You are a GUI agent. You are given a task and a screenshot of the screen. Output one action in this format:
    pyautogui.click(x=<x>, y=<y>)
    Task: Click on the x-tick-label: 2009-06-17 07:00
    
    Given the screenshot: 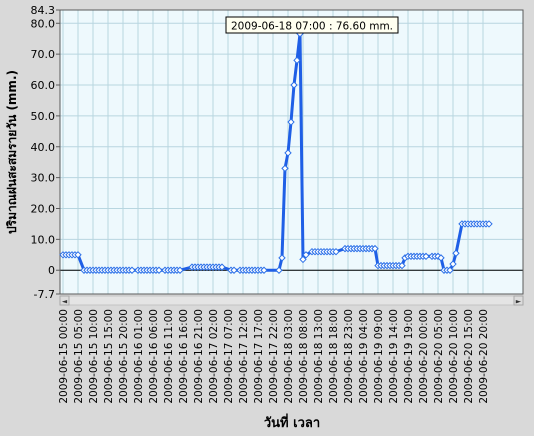 What is the action you would take?
    pyautogui.click(x=229, y=356)
    